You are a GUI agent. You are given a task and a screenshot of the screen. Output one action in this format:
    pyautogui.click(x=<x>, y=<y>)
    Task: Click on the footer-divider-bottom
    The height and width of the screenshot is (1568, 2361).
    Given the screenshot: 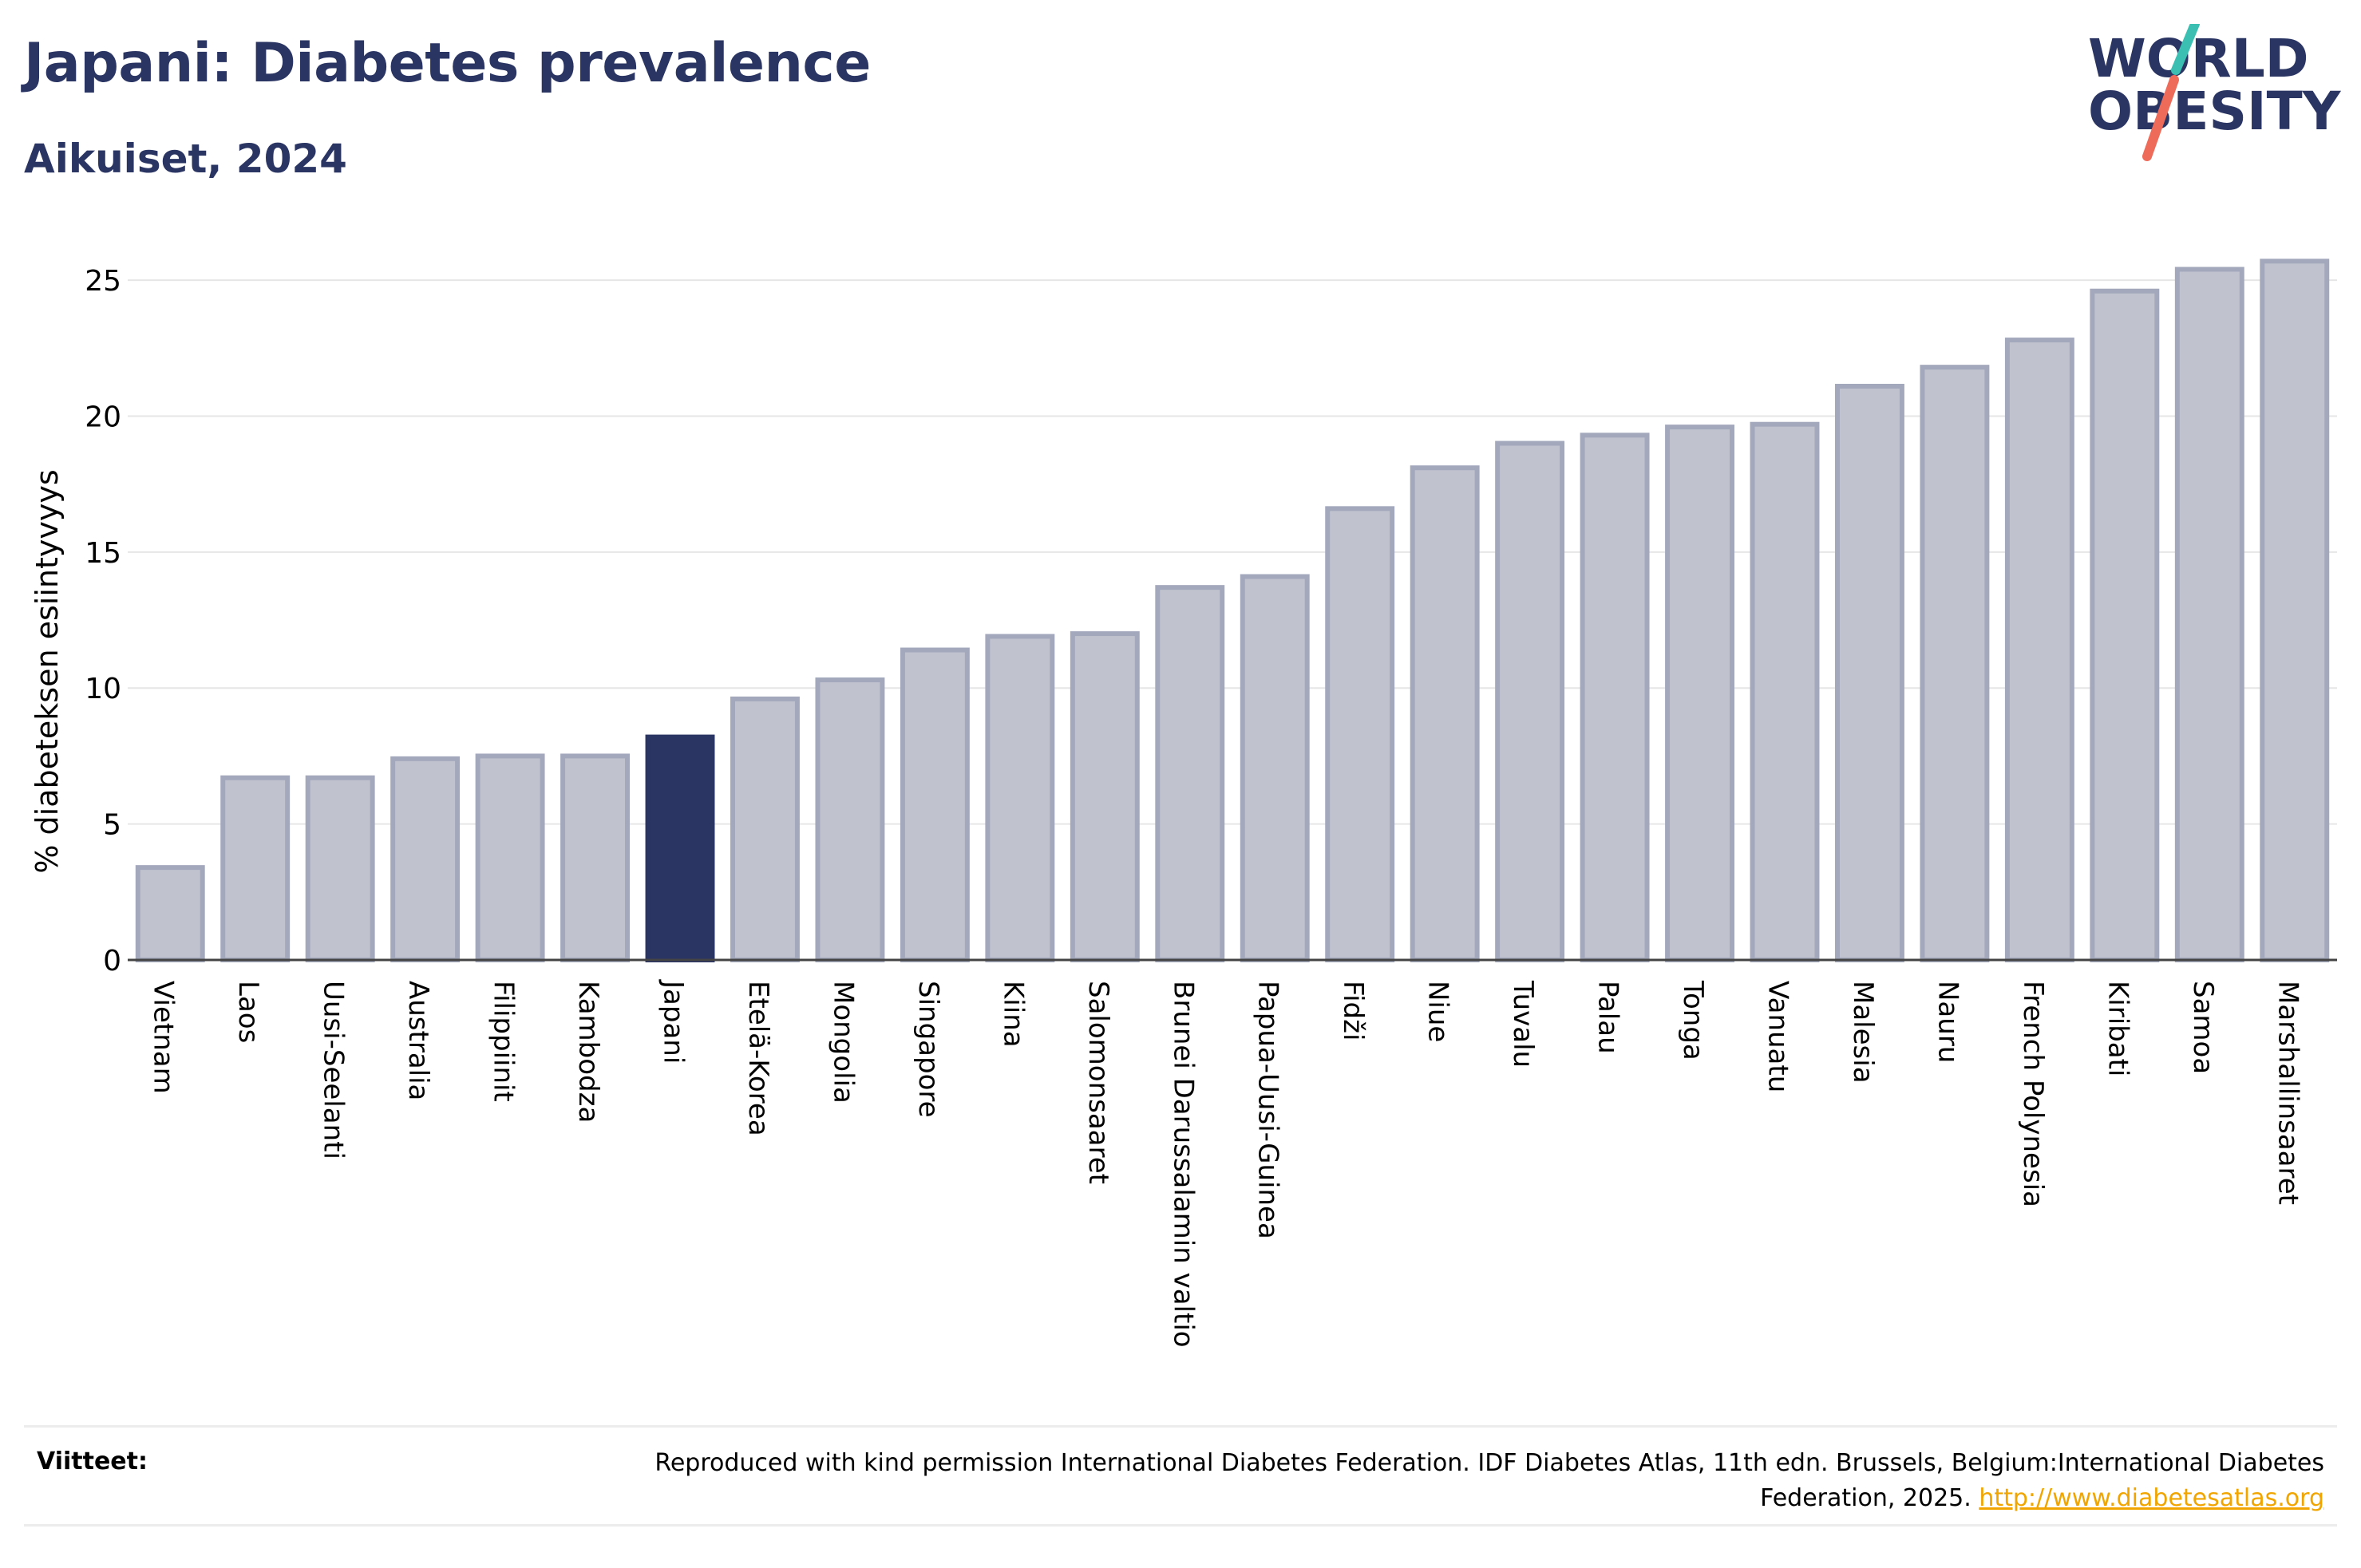 What is the action you would take?
    pyautogui.click(x=1180, y=1525)
    